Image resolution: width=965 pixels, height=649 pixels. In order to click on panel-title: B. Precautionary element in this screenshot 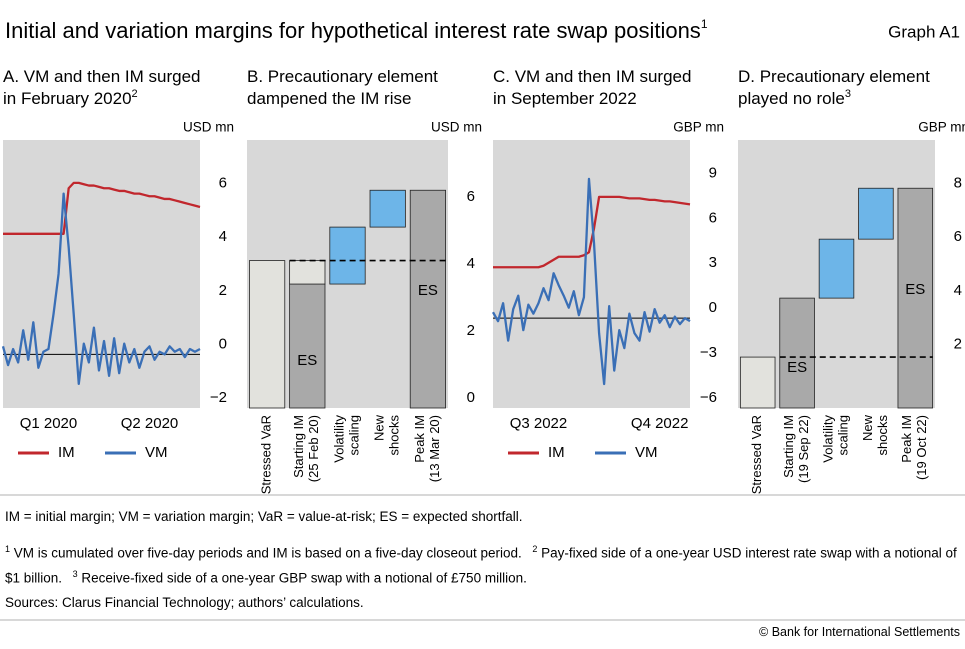, I will do `click(342, 76)`.